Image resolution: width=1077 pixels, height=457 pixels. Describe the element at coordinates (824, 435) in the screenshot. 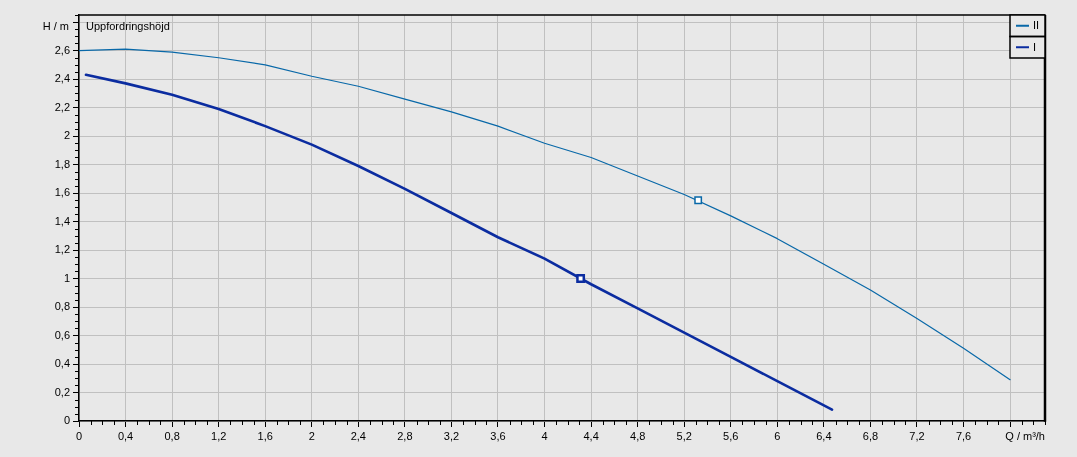

I see `x-tick-label: 6,4` at that location.